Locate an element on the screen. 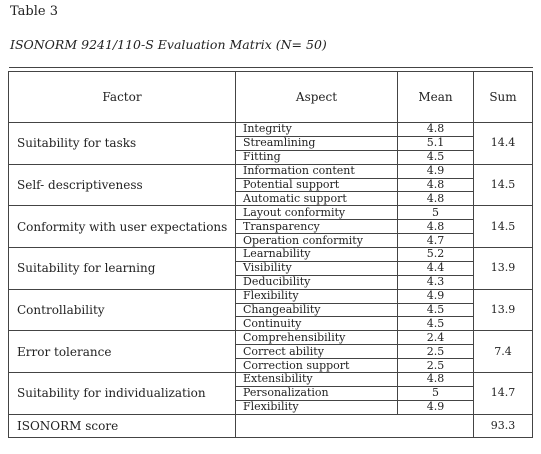 Image resolution: width=541 pixels, height=454 pixels. aspect-cell: Visibility is located at coordinates (316, 268).